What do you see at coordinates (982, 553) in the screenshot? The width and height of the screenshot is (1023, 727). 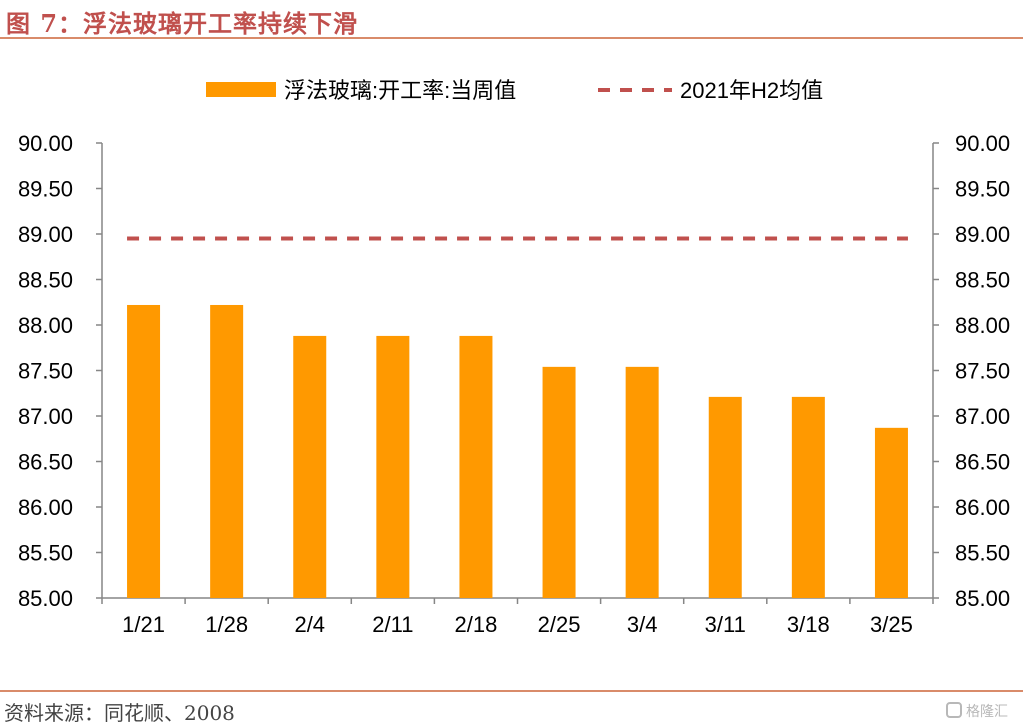 I see `y-tick-label-right: 85.50` at bounding box center [982, 553].